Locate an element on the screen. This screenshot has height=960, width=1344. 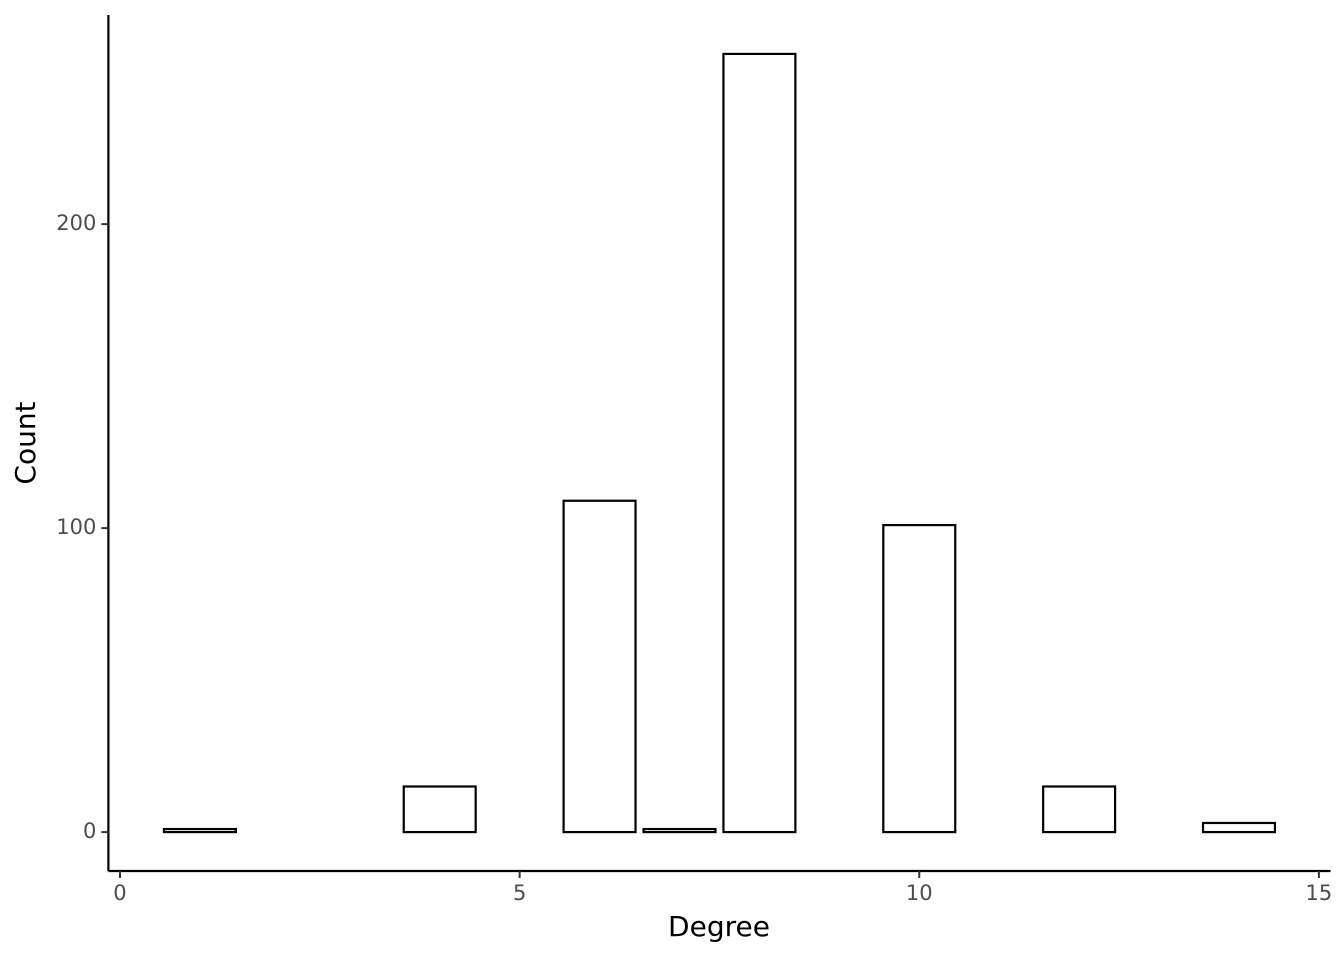
y-tick-label: 200 is located at coordinates (76, 223).